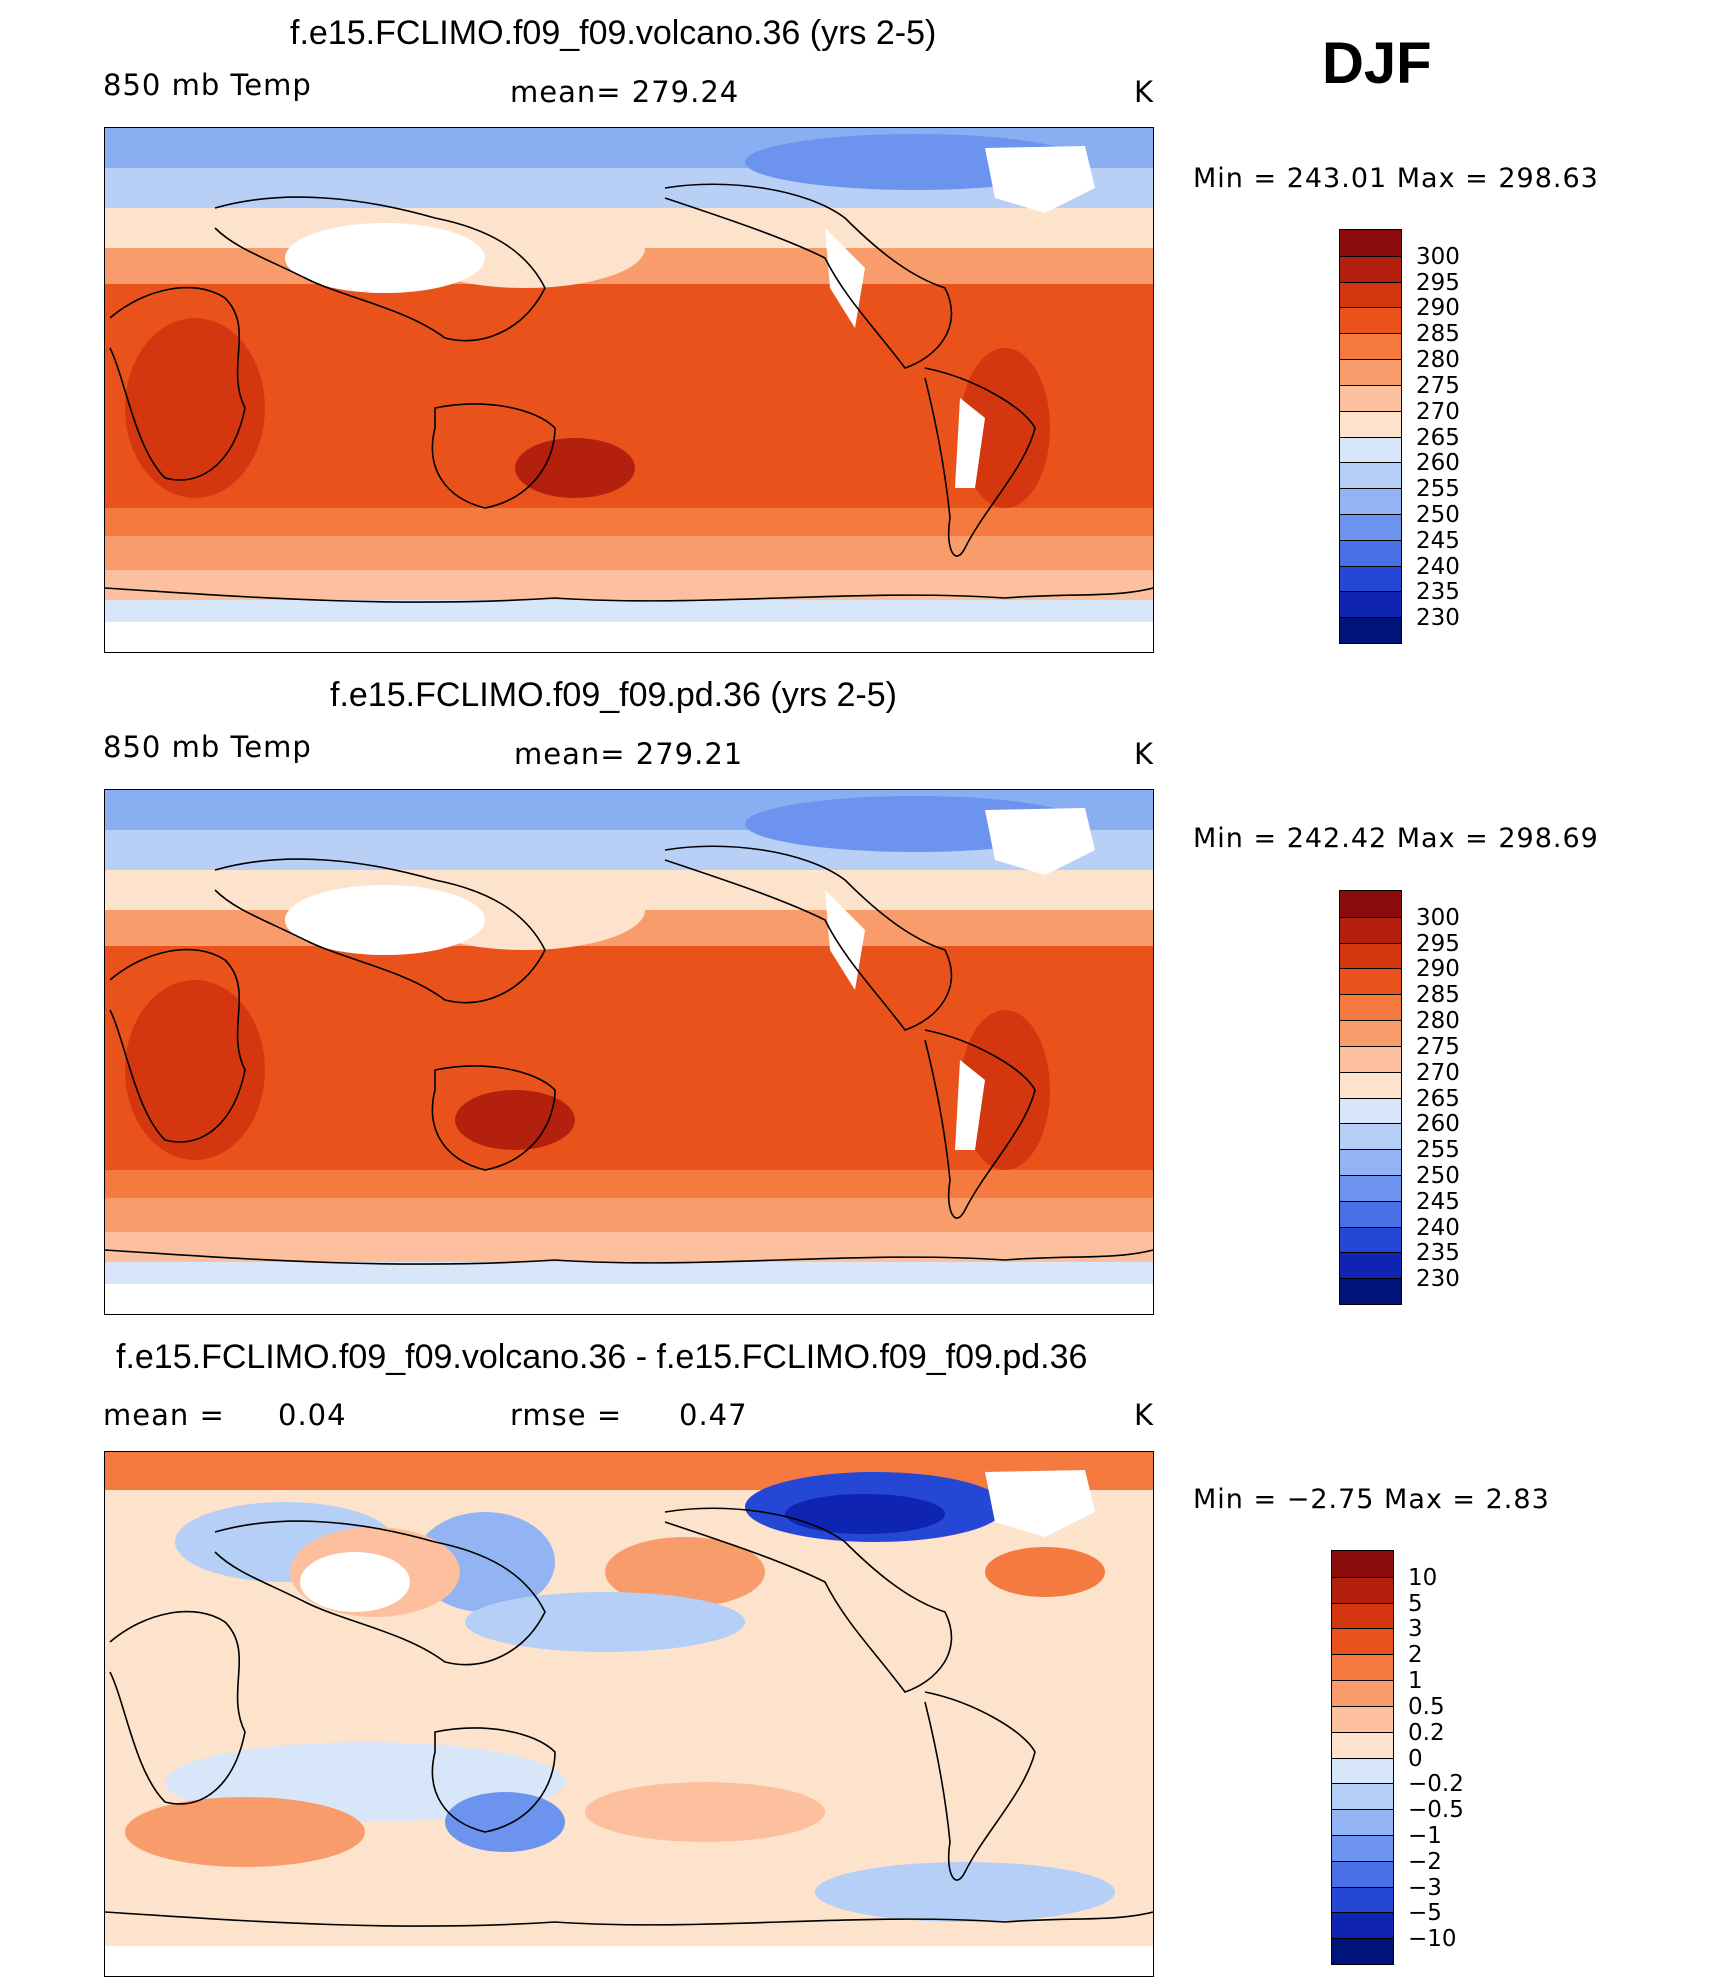 This screenshot has height=1977, width=1710. I want to click on colorbar-tick-label: 0, so click(1415, 1758).